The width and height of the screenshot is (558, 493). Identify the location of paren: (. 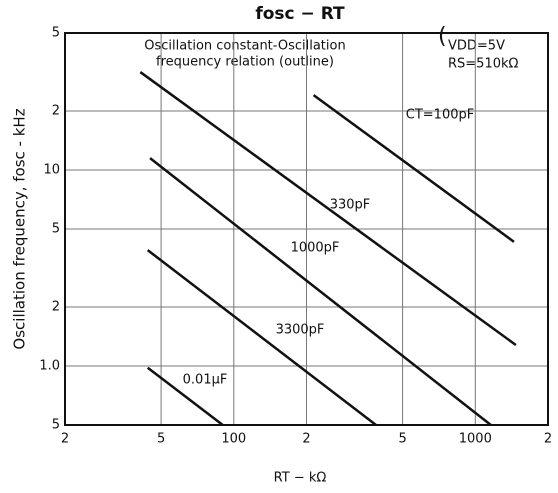
(442, 36).